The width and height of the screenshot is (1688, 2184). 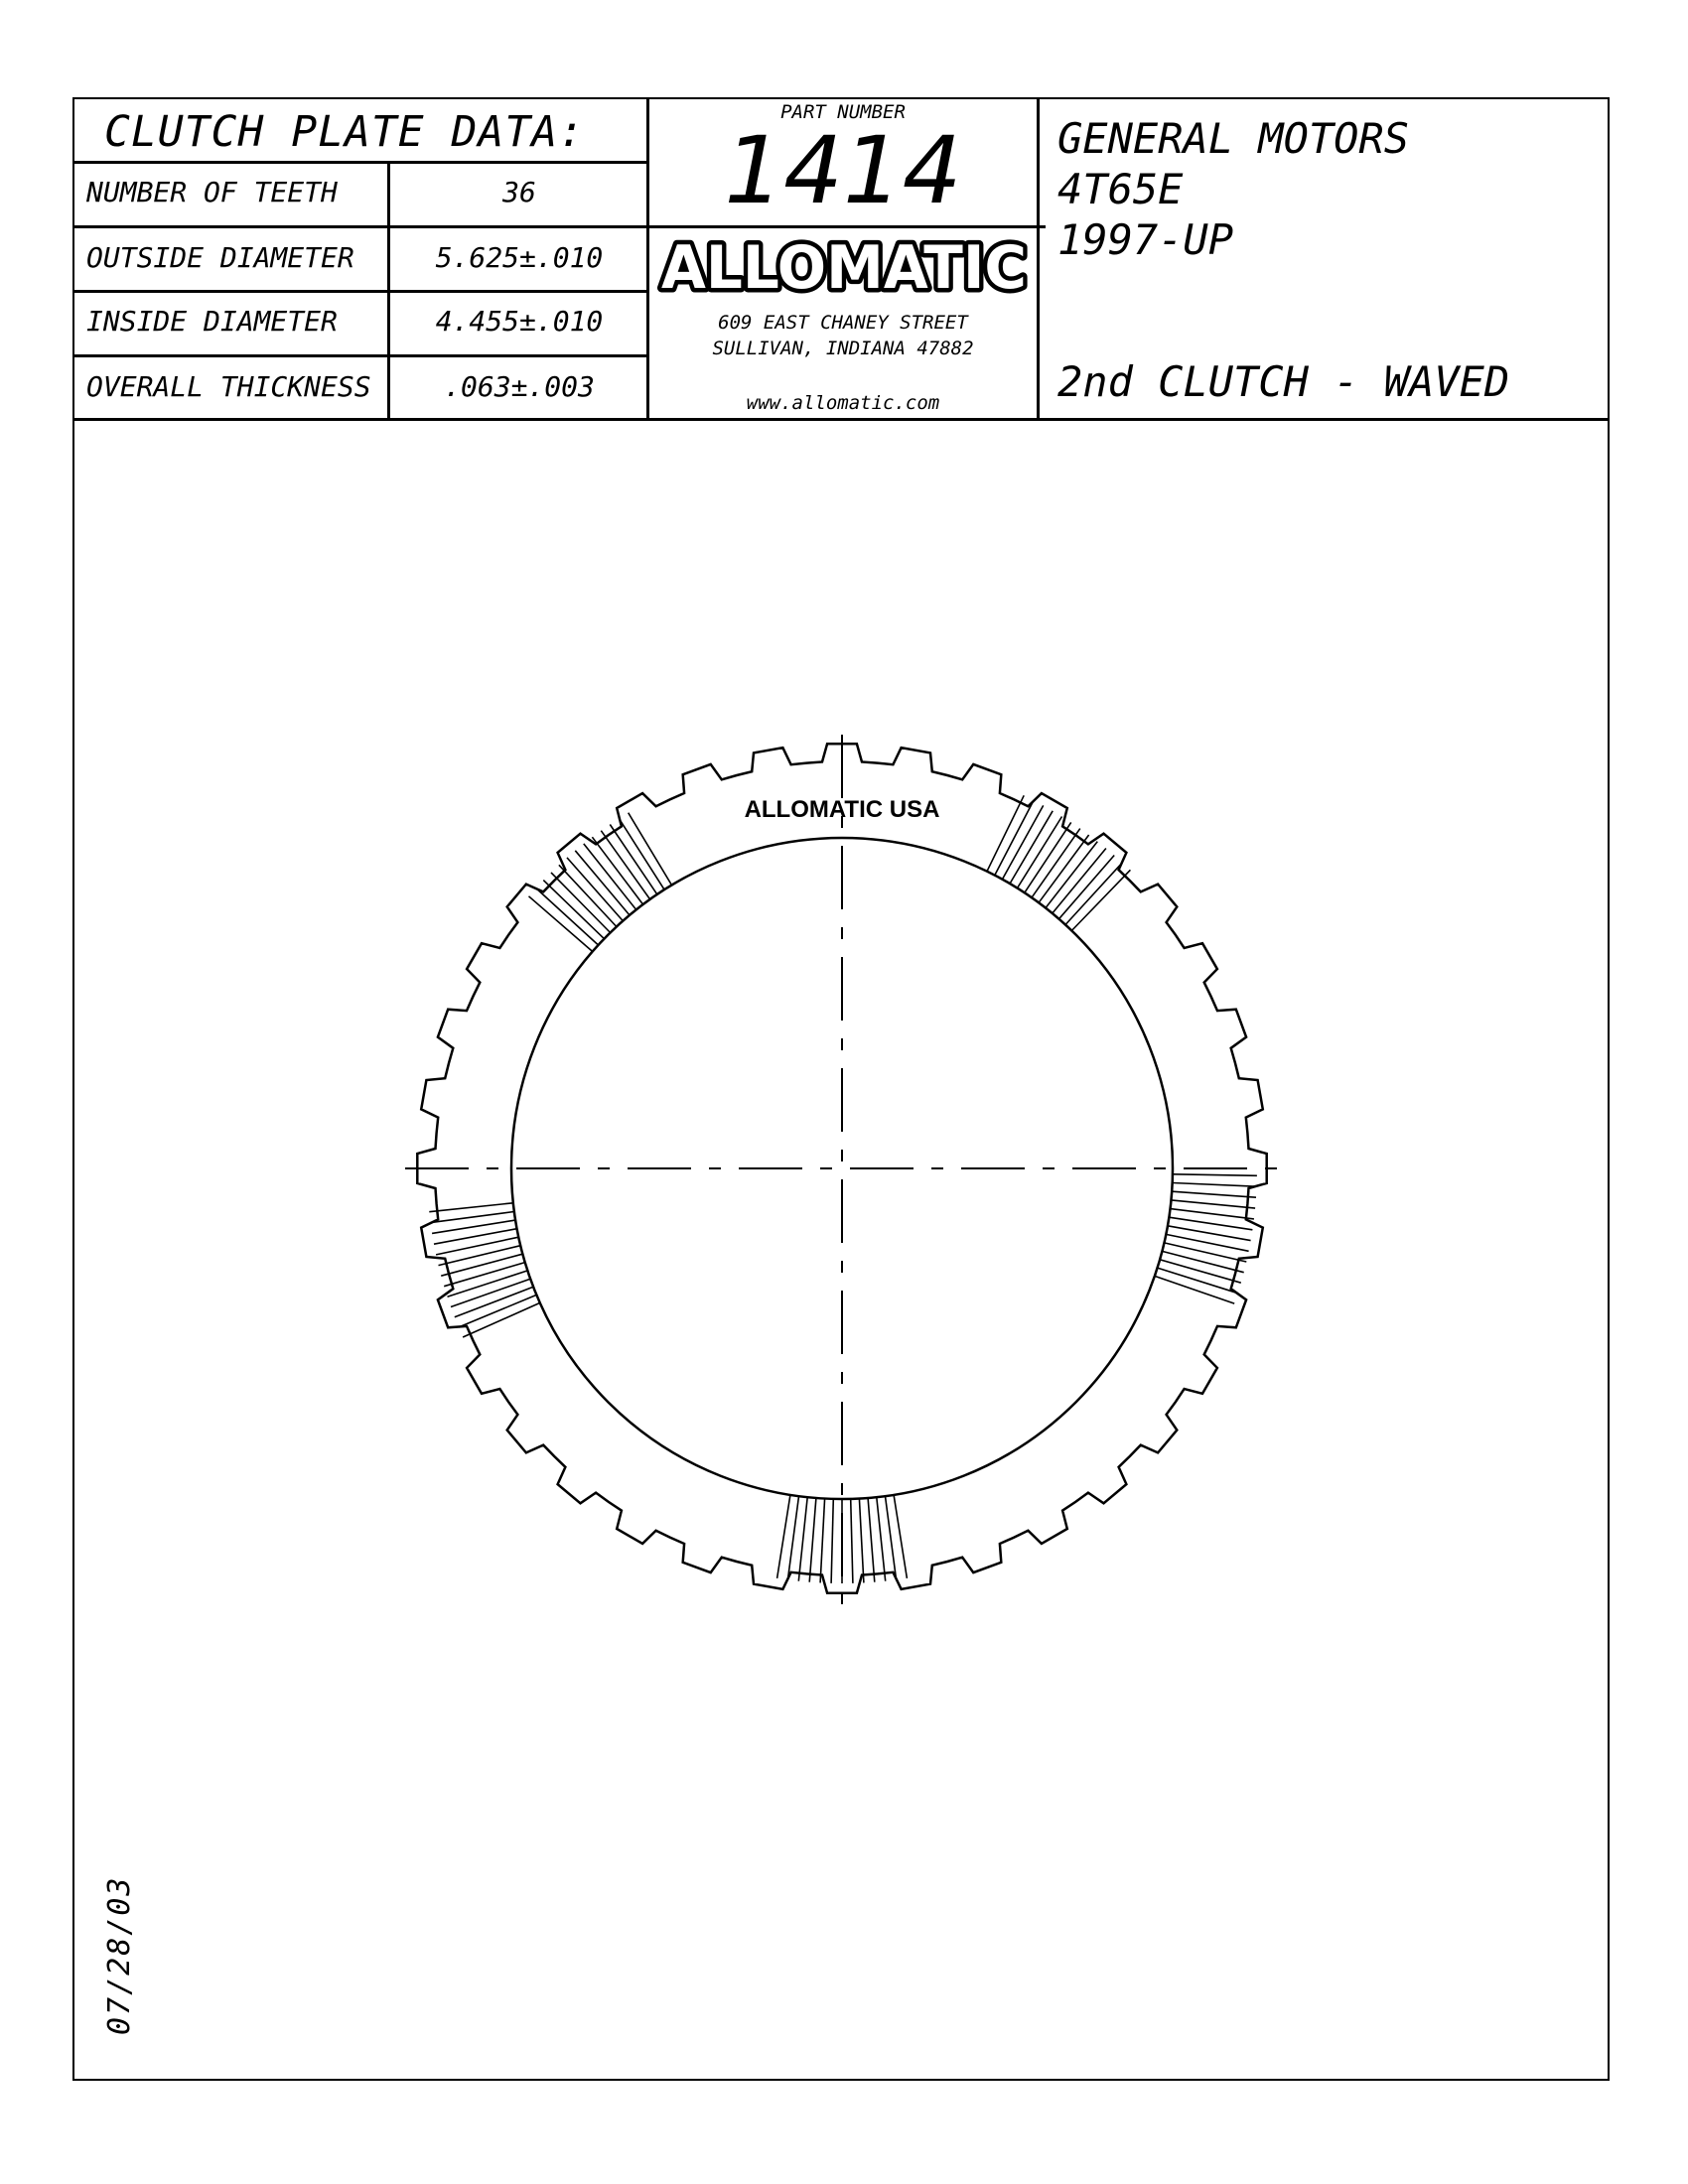 What do you see at coordinates (843, 348) in the screenshot?
I see `address-line-2: SULLIVAN, INDIANA 47882` at bounding box center [843, 348].